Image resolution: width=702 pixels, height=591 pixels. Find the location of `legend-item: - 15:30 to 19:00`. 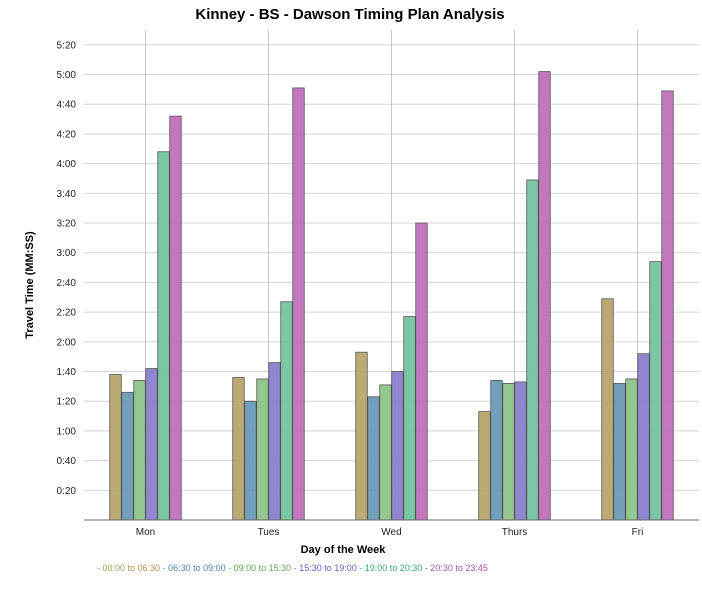

legend-item: - 15:30 to 19:00 is located at coordinates (324, 568).